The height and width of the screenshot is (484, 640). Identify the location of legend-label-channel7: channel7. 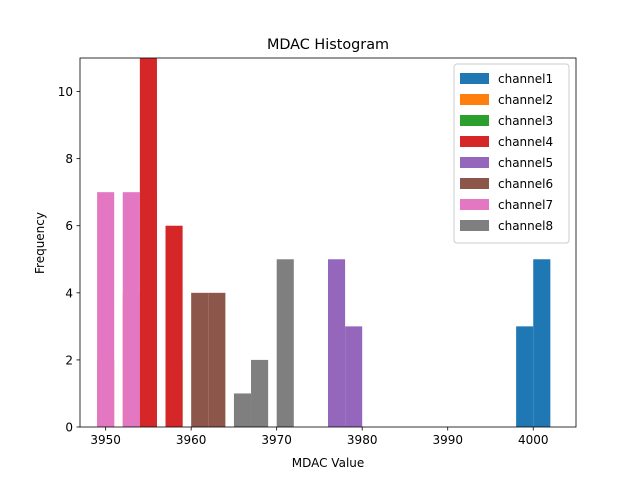
(525, 205).